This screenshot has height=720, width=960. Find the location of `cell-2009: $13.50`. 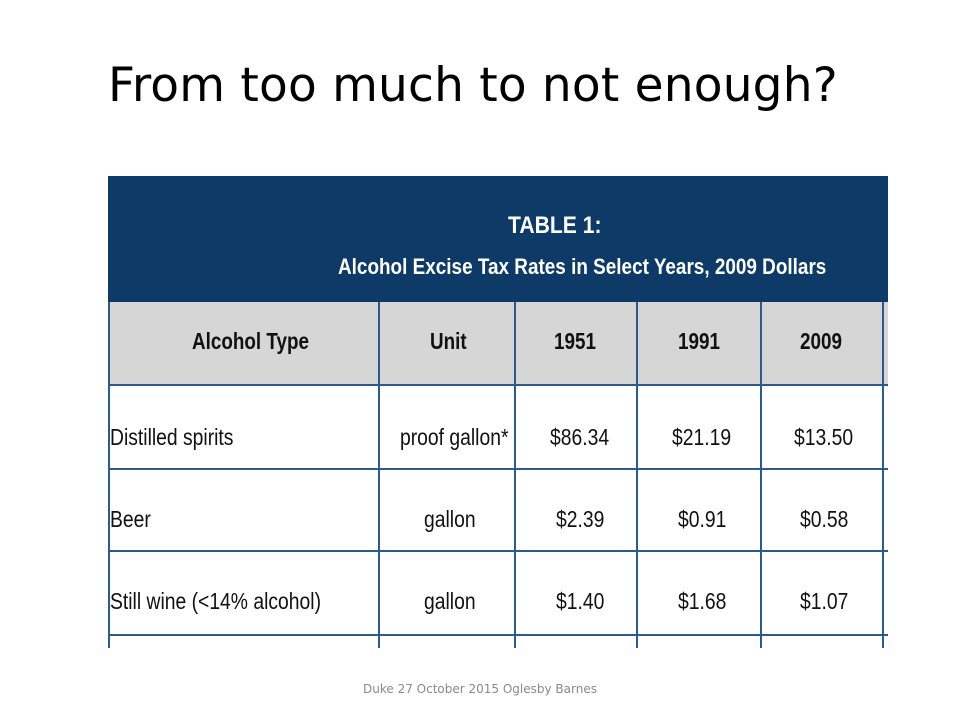

cell-2009: $13.50 is located at coordinates (824, 437).